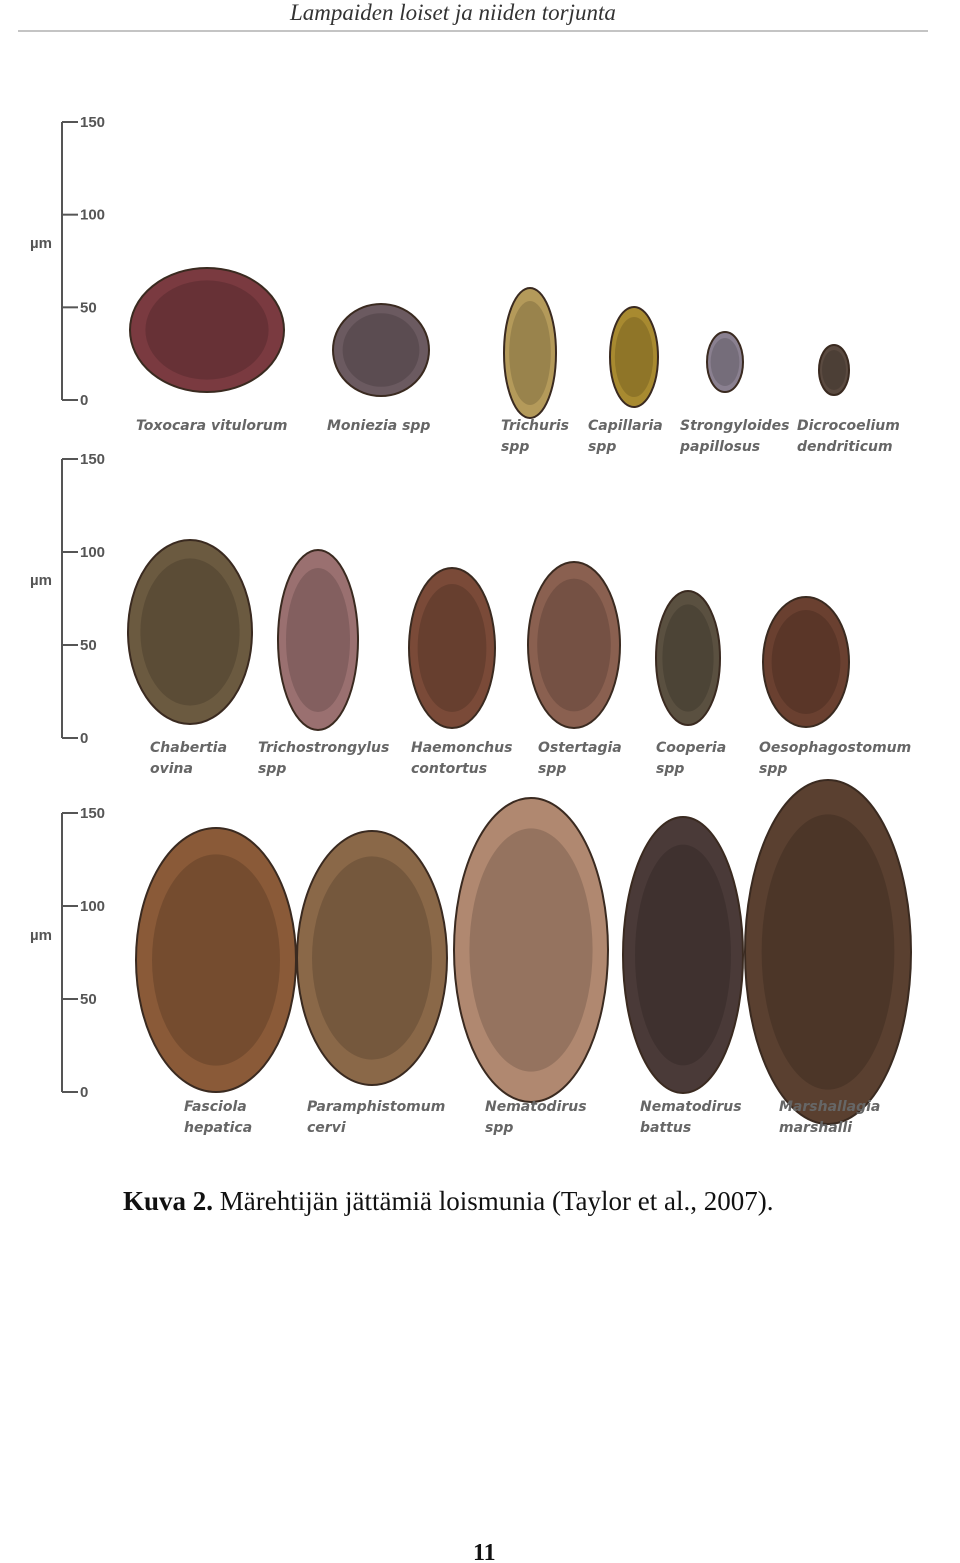 The image size is (960, 1563). Describe the element at coordinates (835, 748) in the screenshot. I see `egg-label: Oesophagostomum` at that location.